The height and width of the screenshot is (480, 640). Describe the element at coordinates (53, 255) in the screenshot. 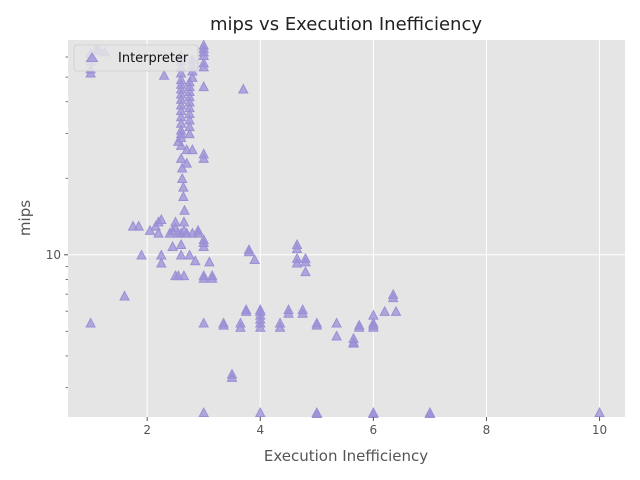

I see `y-tick-label: 10` at that location.